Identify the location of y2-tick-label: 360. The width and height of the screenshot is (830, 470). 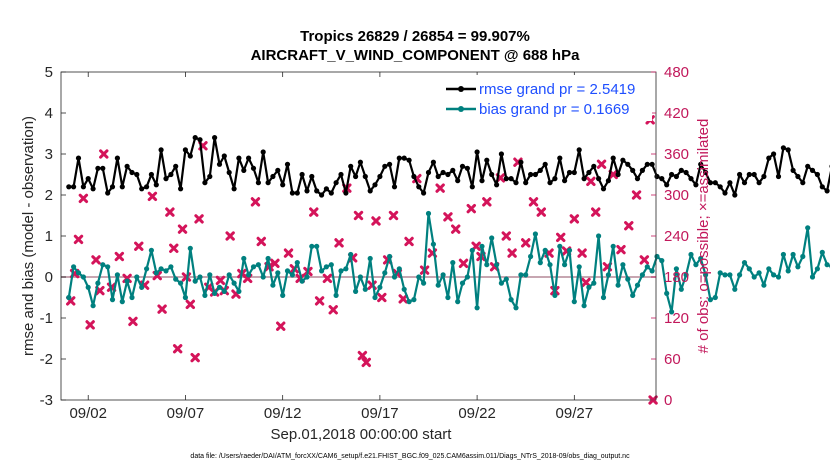
(676, 154).